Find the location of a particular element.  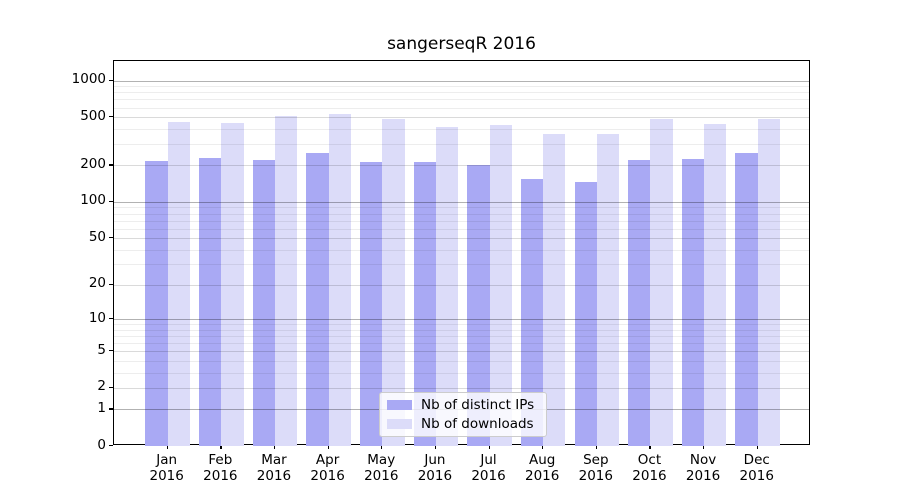

y-axis-tick-label: 50 is located at coordinates (97, 236).